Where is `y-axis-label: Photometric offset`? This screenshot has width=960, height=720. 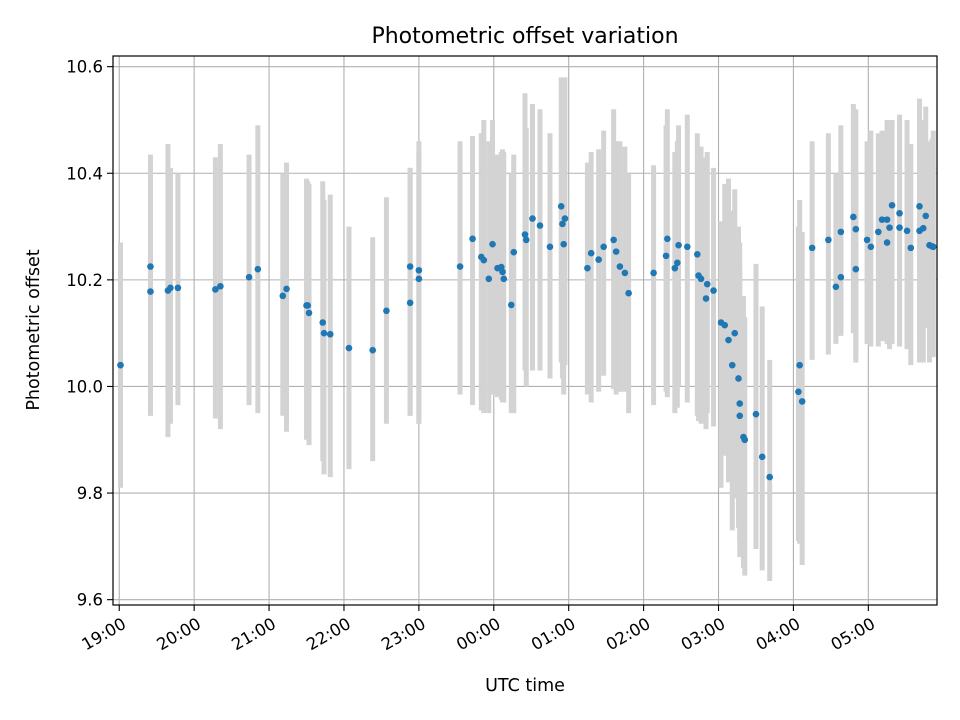 y-axis-label: Photometric offset is located at coordinates (34, 329).